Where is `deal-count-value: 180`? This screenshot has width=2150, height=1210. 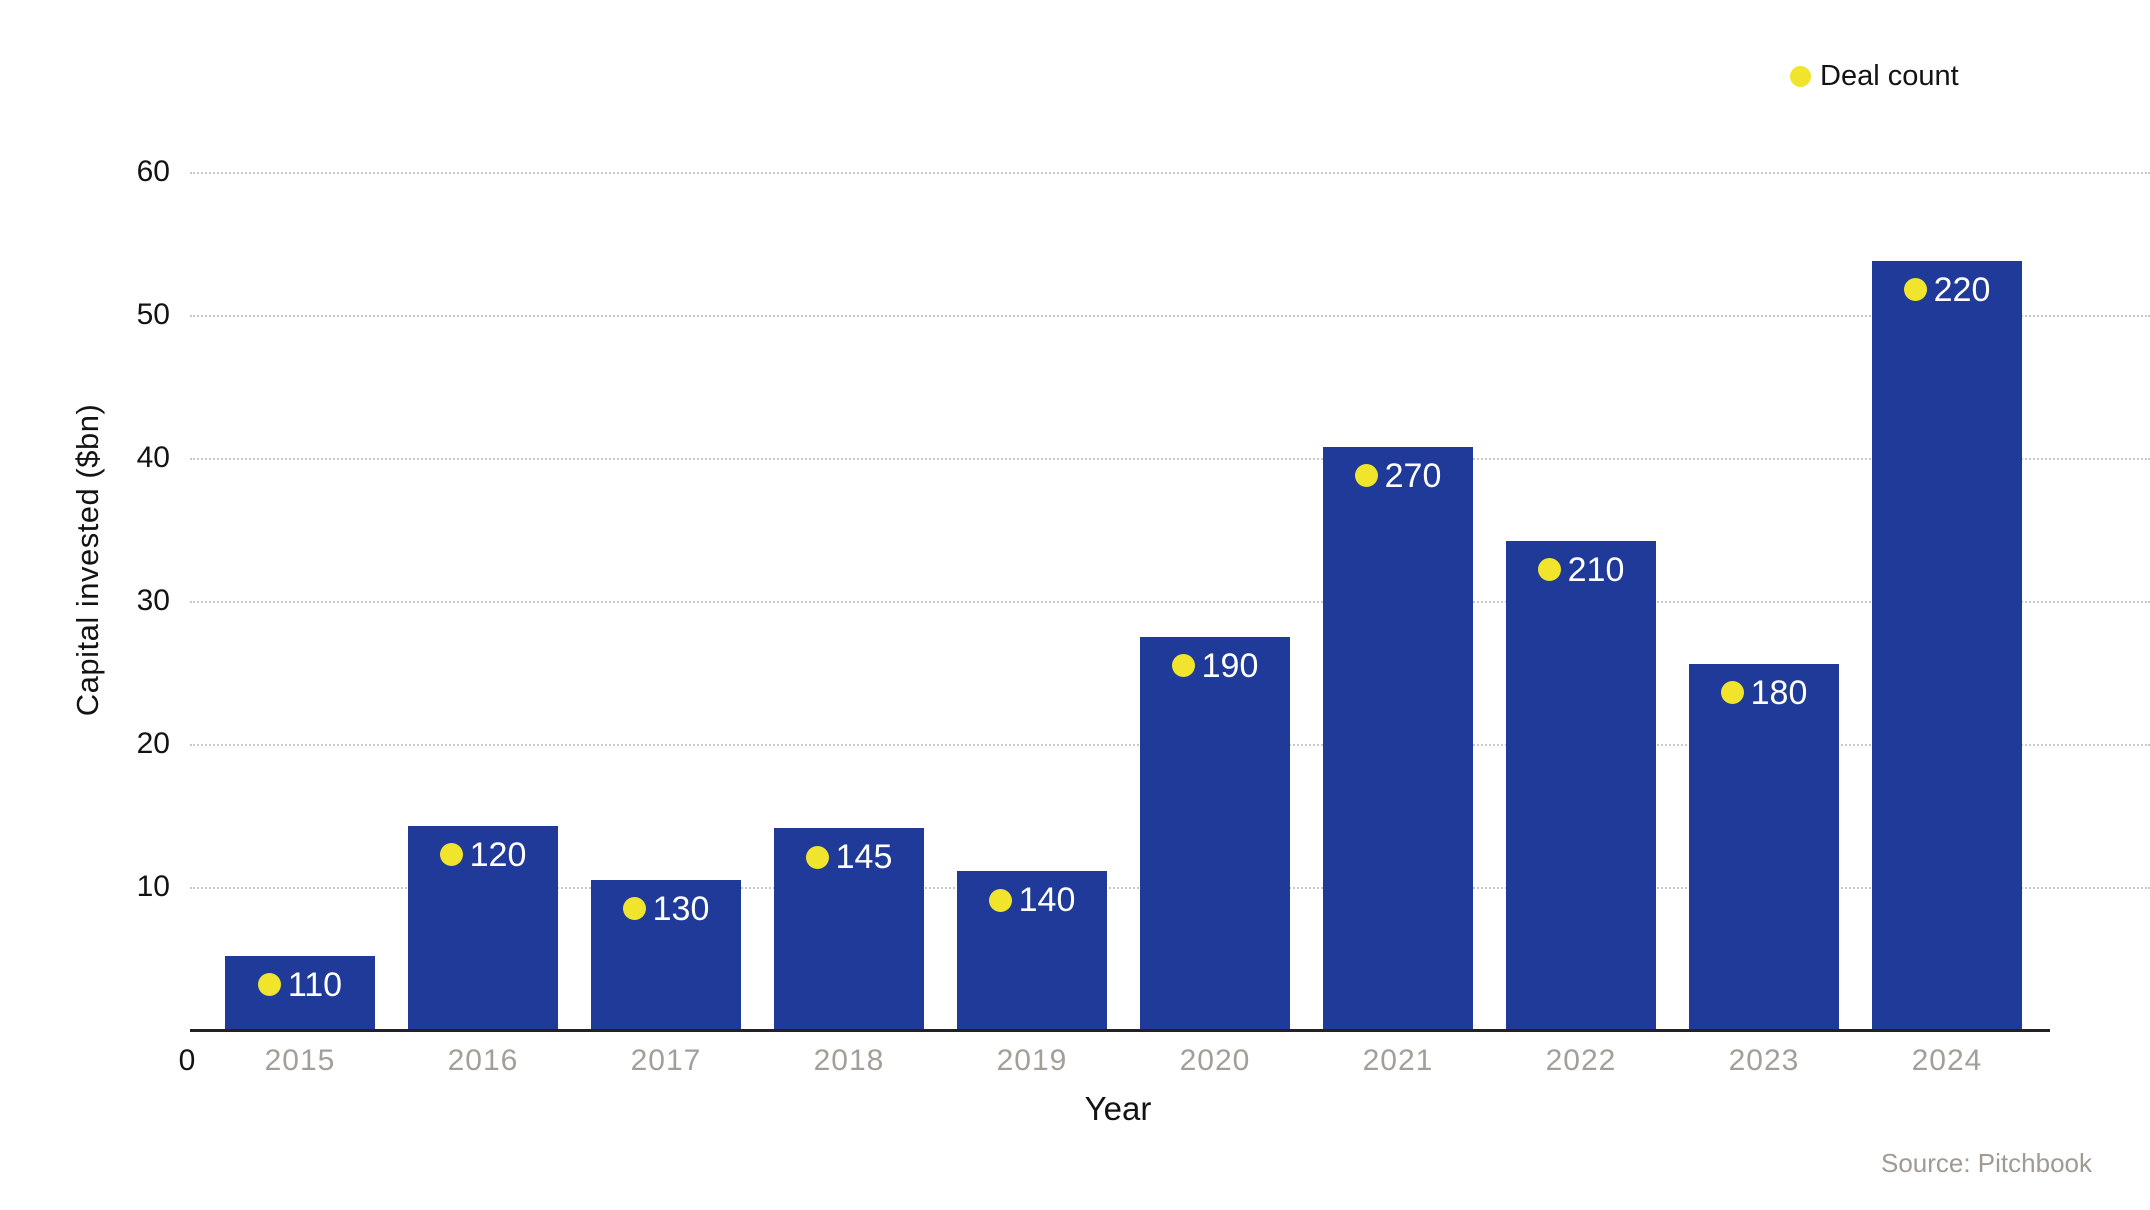
deal-count-value: 180 is located at coordinates (1779, 692).